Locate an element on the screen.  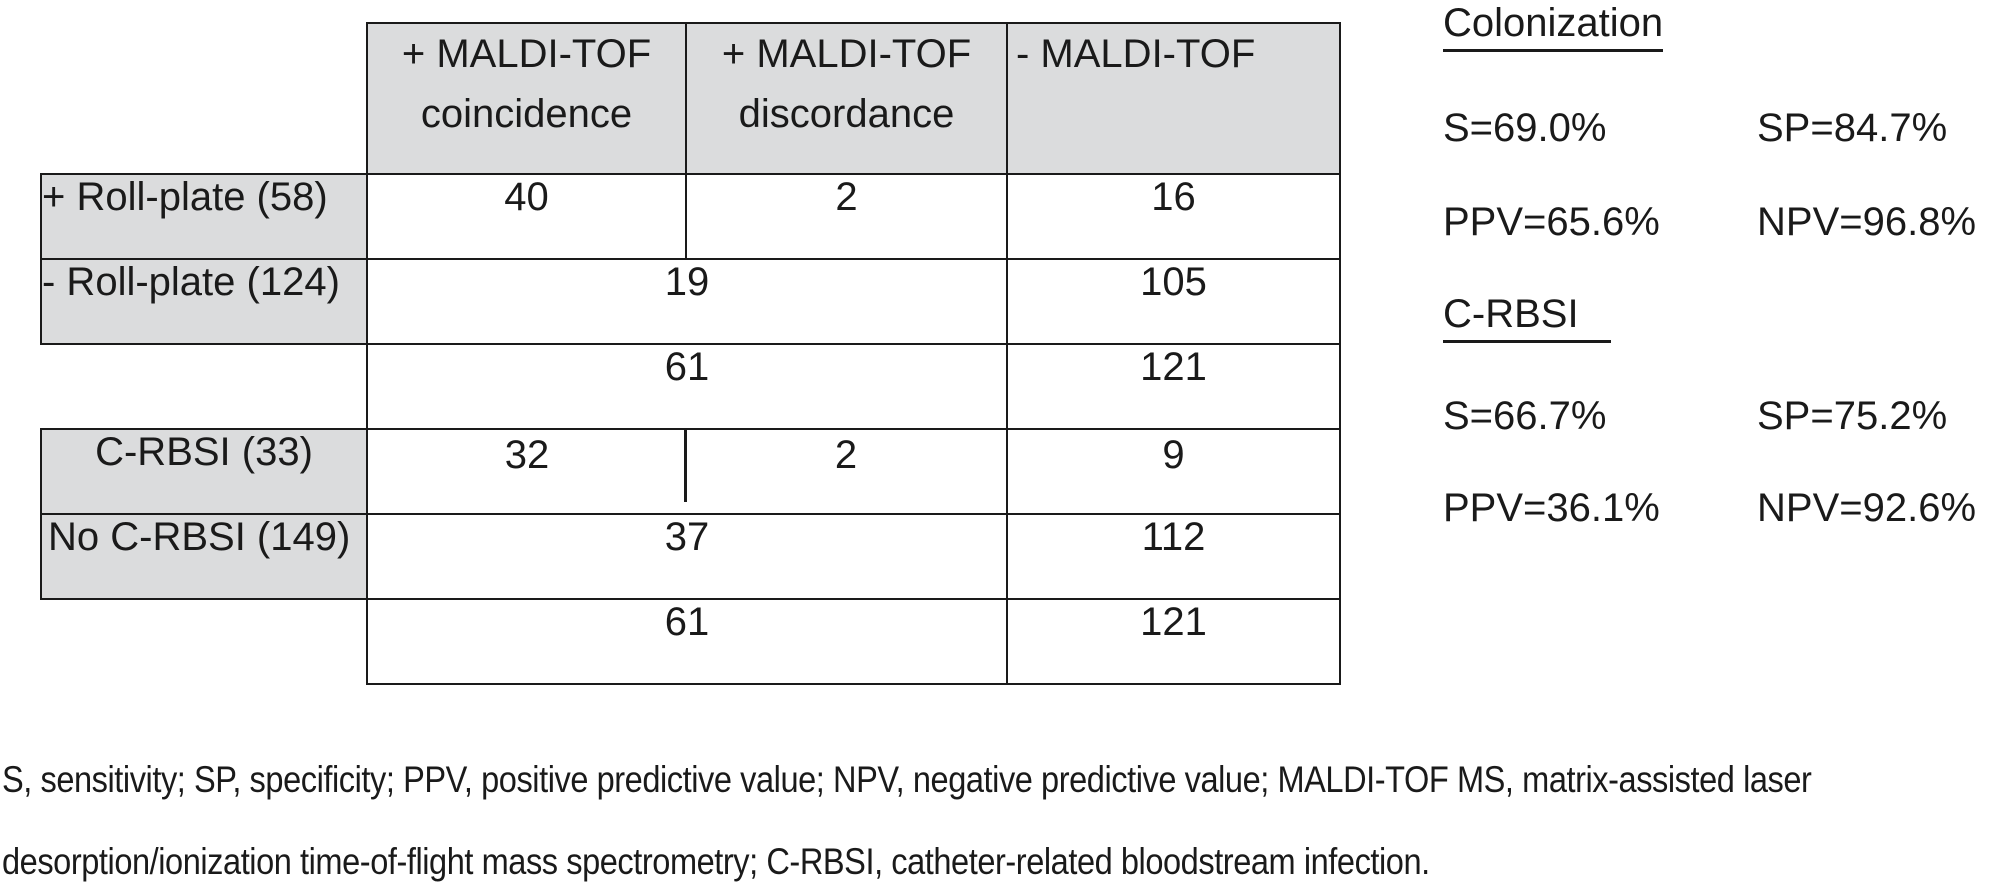
row-header-no-crbsi: No C-RBSI (149) is located at coordinates (204, 556).